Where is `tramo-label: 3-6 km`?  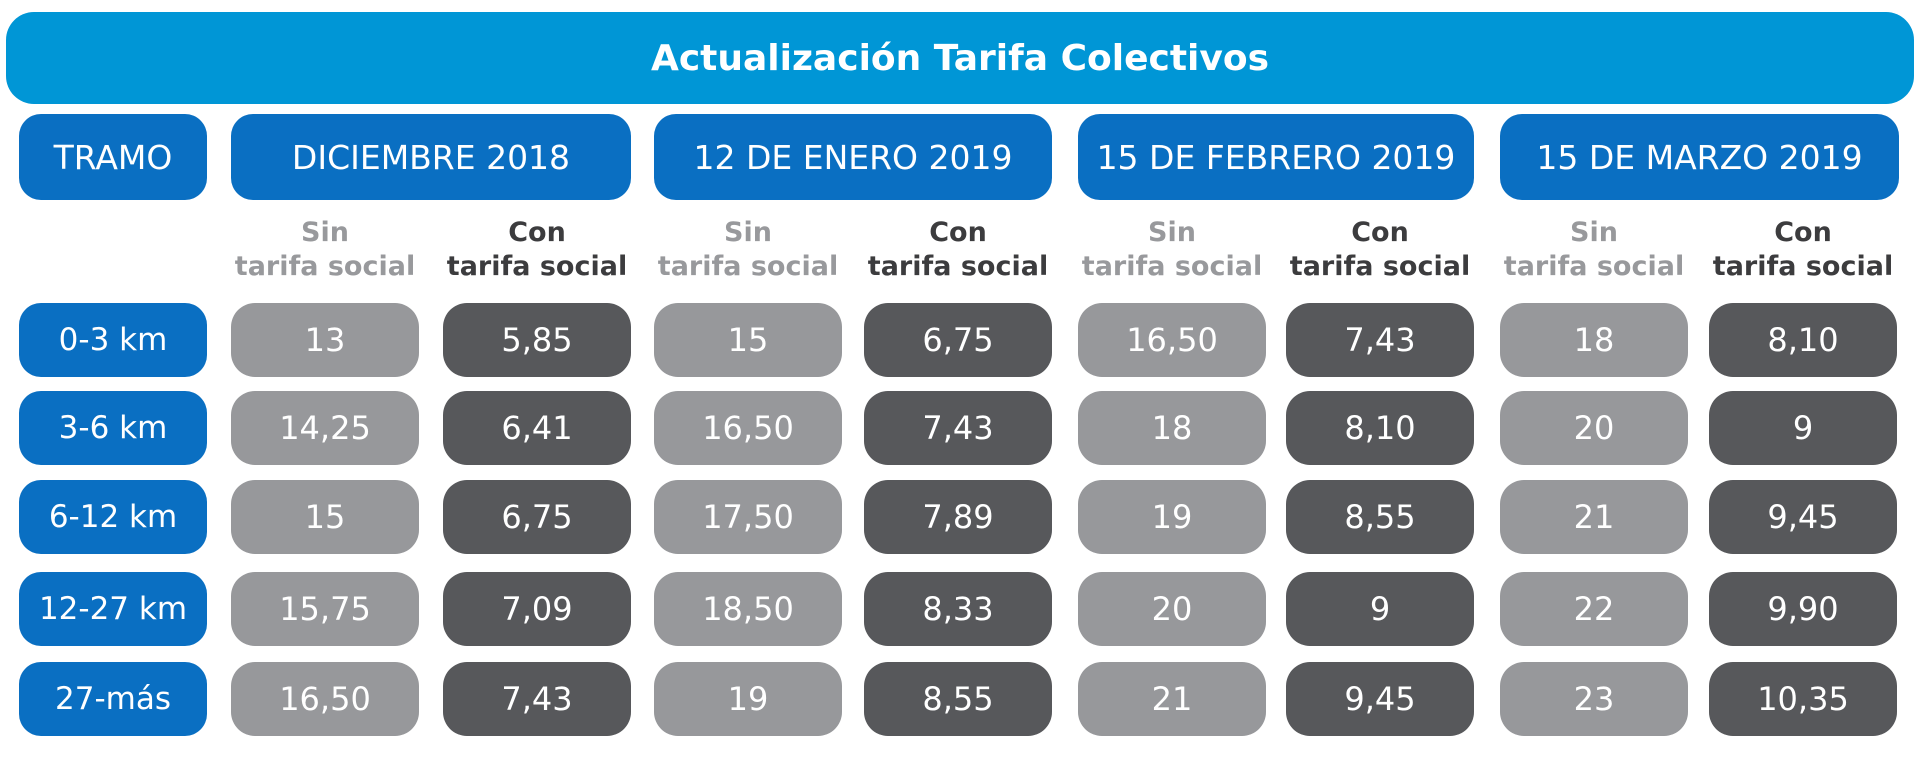
tramo-label: 3-6 km is located at coordinates (113, 428).